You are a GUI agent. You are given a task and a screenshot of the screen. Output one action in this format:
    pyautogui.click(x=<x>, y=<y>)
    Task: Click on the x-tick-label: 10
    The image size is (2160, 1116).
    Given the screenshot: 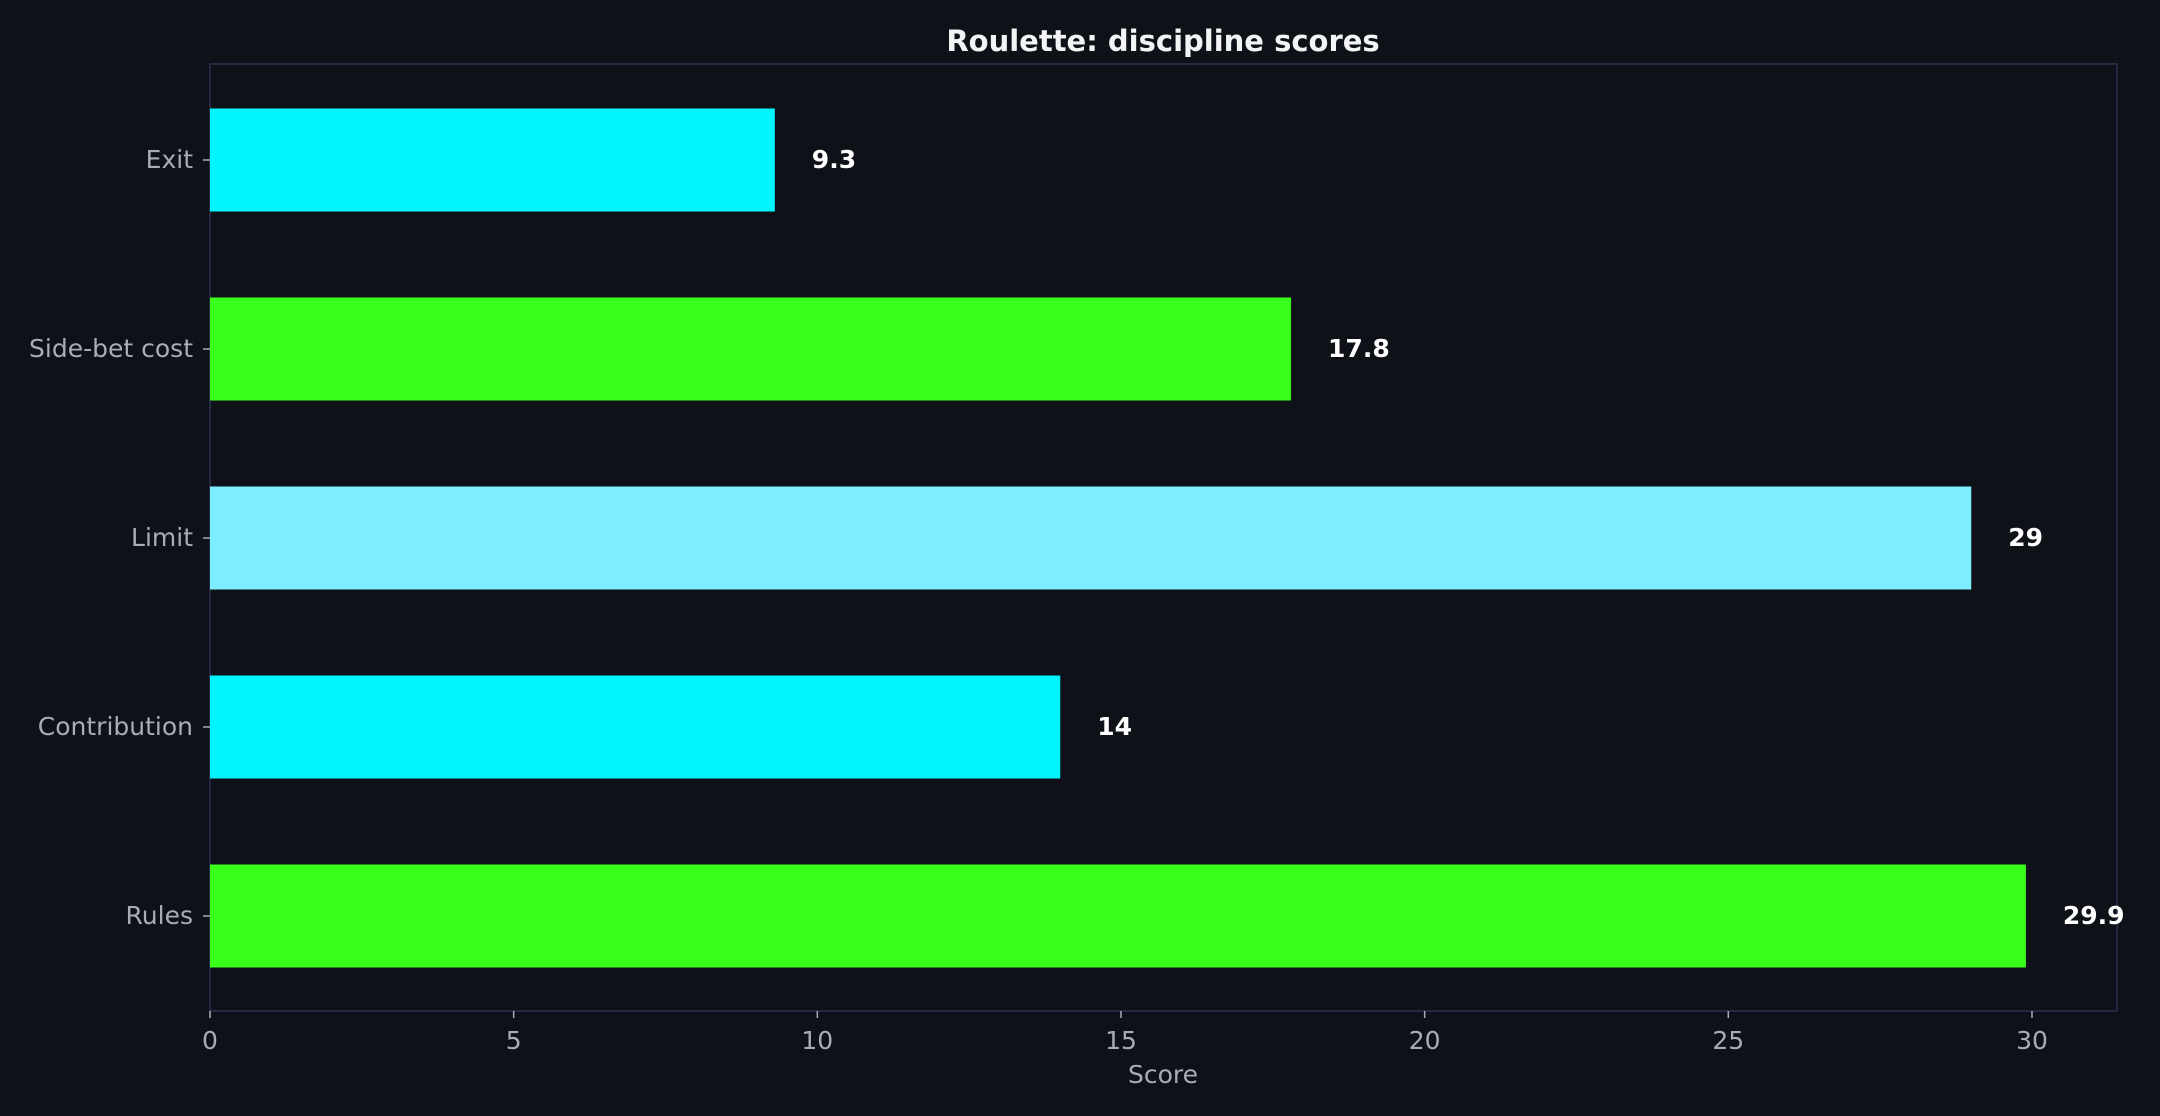 What is the action you would take?
    pyautogui.click(x=817, y=1040)
    